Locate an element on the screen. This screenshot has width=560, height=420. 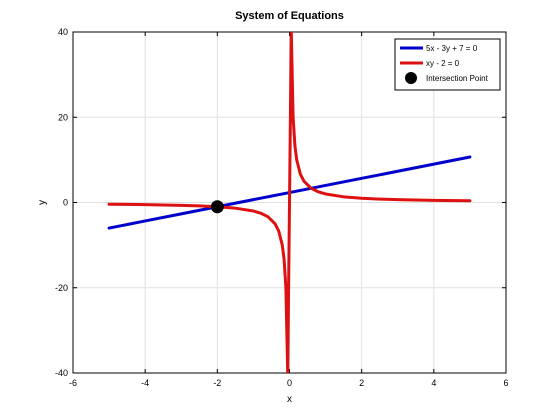
point-markers is located at coordinates (217, 207).